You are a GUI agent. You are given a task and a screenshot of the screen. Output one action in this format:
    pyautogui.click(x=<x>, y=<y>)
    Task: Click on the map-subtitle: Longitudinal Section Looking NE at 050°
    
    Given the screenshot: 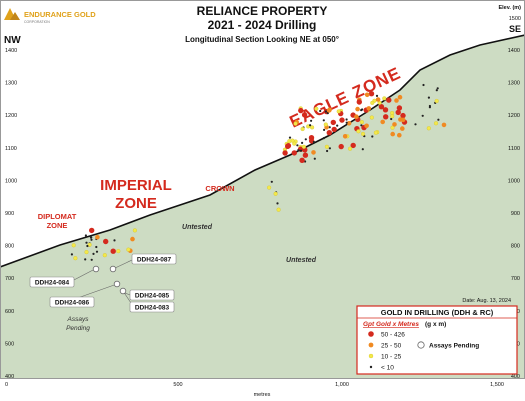 What is the action you would take?
    pyautogui.click(x=262, y=39)
    